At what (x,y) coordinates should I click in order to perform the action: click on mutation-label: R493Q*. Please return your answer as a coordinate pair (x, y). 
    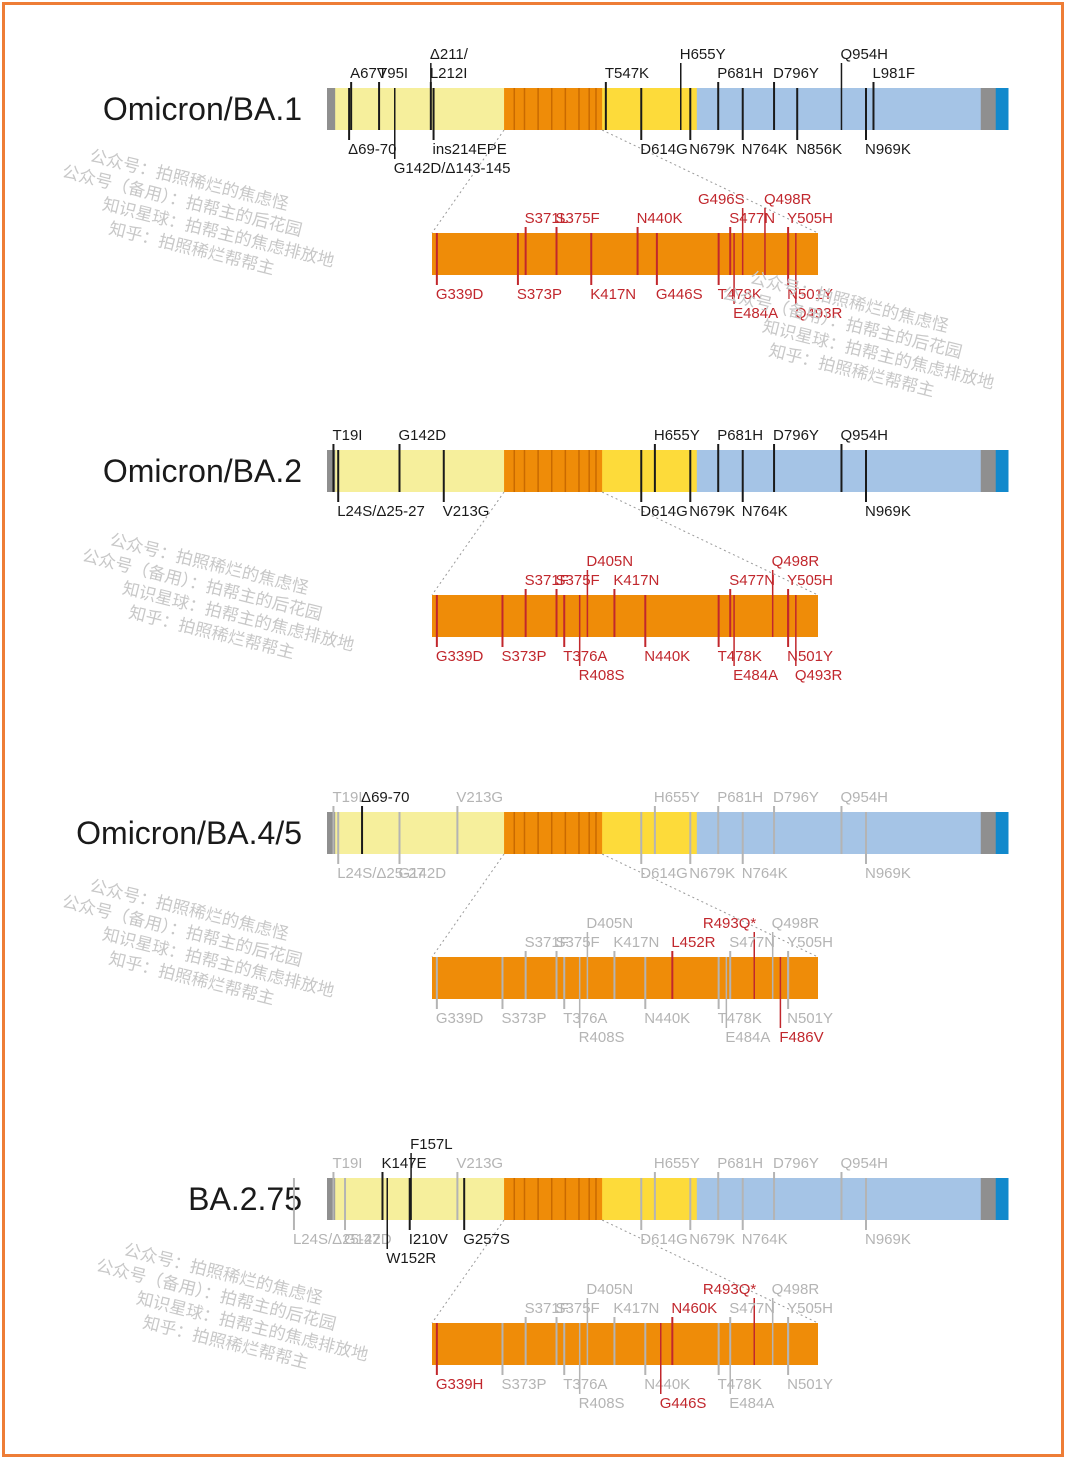
    Looking at the image, I should click on (730, 923).